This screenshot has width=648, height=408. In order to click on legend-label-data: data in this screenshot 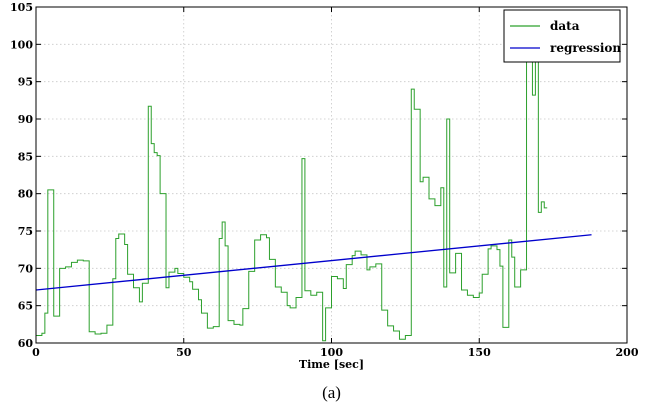, I will do `click(565, 26)`.